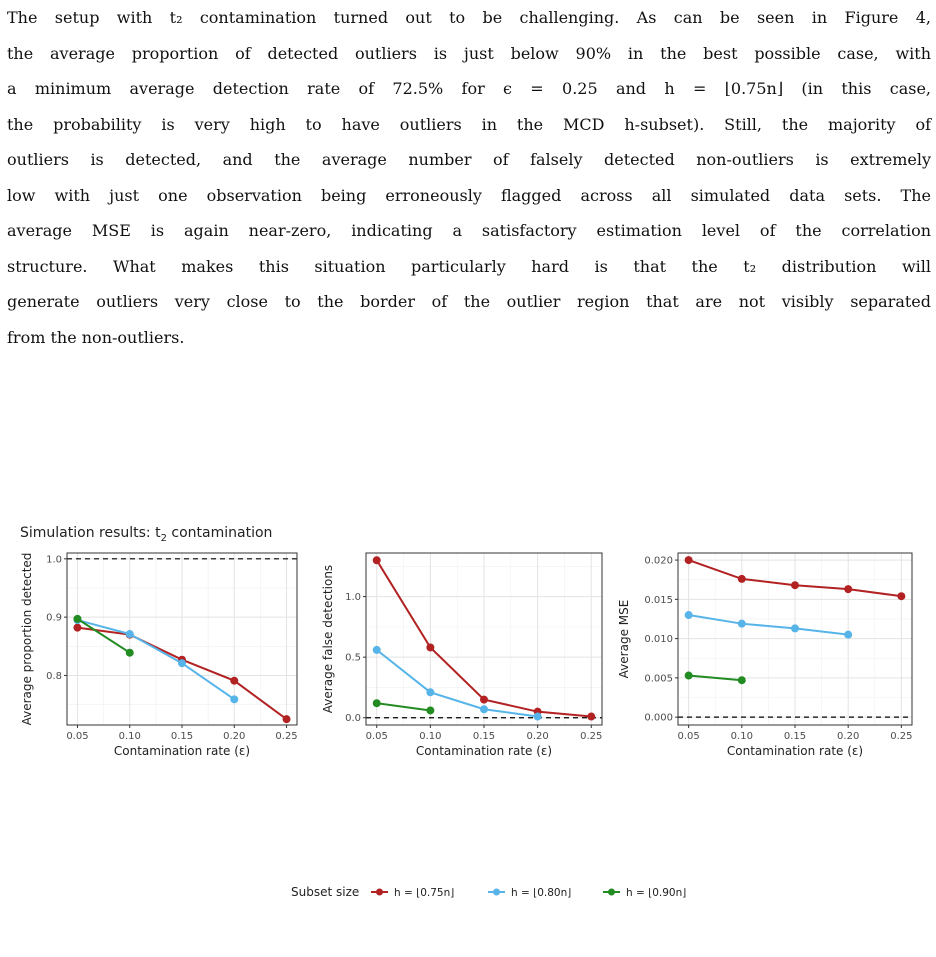 The width and height of the screenshot is (936, 957). Describe the element at coordinates (353, 658) in the screenshot. I see `y-tick-label: 0.5` at that location.